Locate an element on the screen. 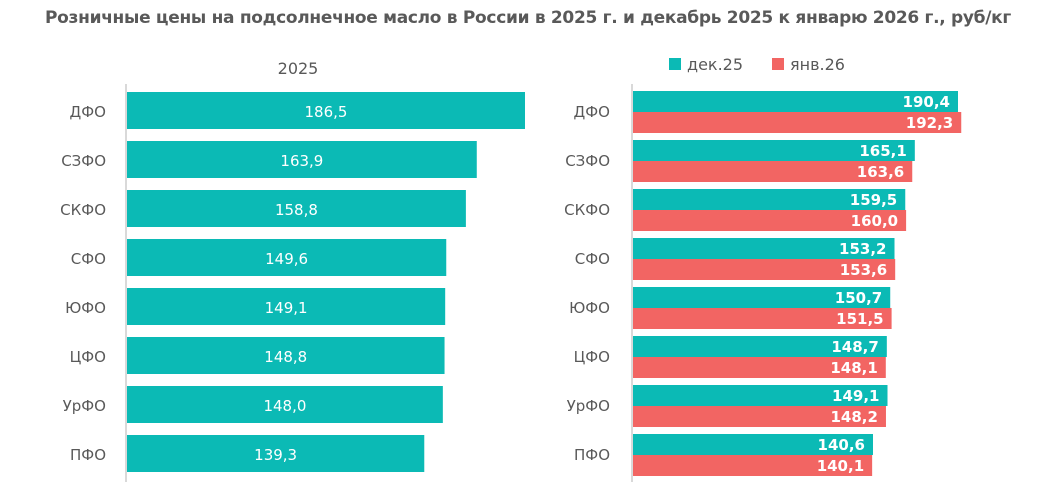 The height and width of the screenshot is (500, 1056). data-label: 158,8 is located at coordinates (296, 210).